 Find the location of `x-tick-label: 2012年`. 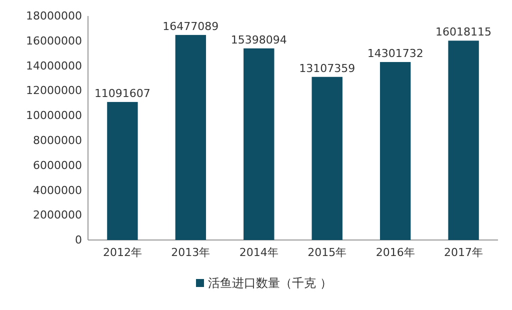

x-tick-label: 2012年 is located at coordinates (122, 252).